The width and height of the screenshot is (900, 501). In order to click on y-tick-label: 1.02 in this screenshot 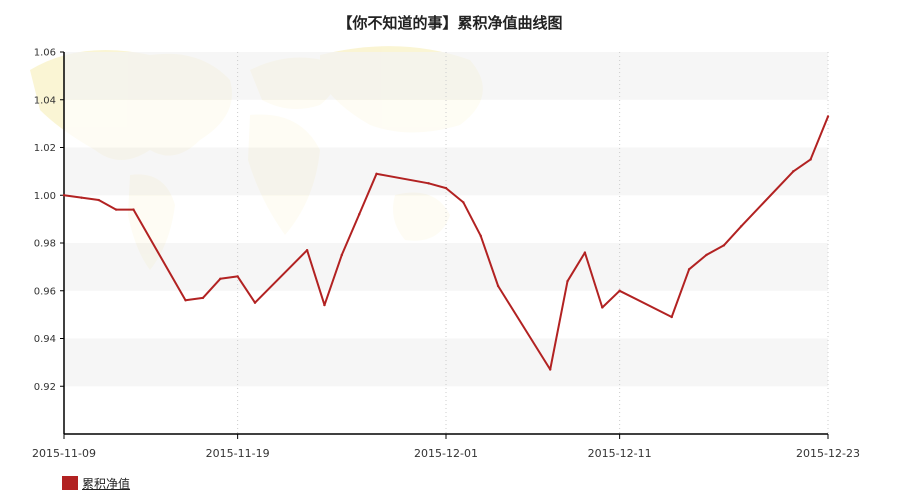, I will do `click(45, 148)`.